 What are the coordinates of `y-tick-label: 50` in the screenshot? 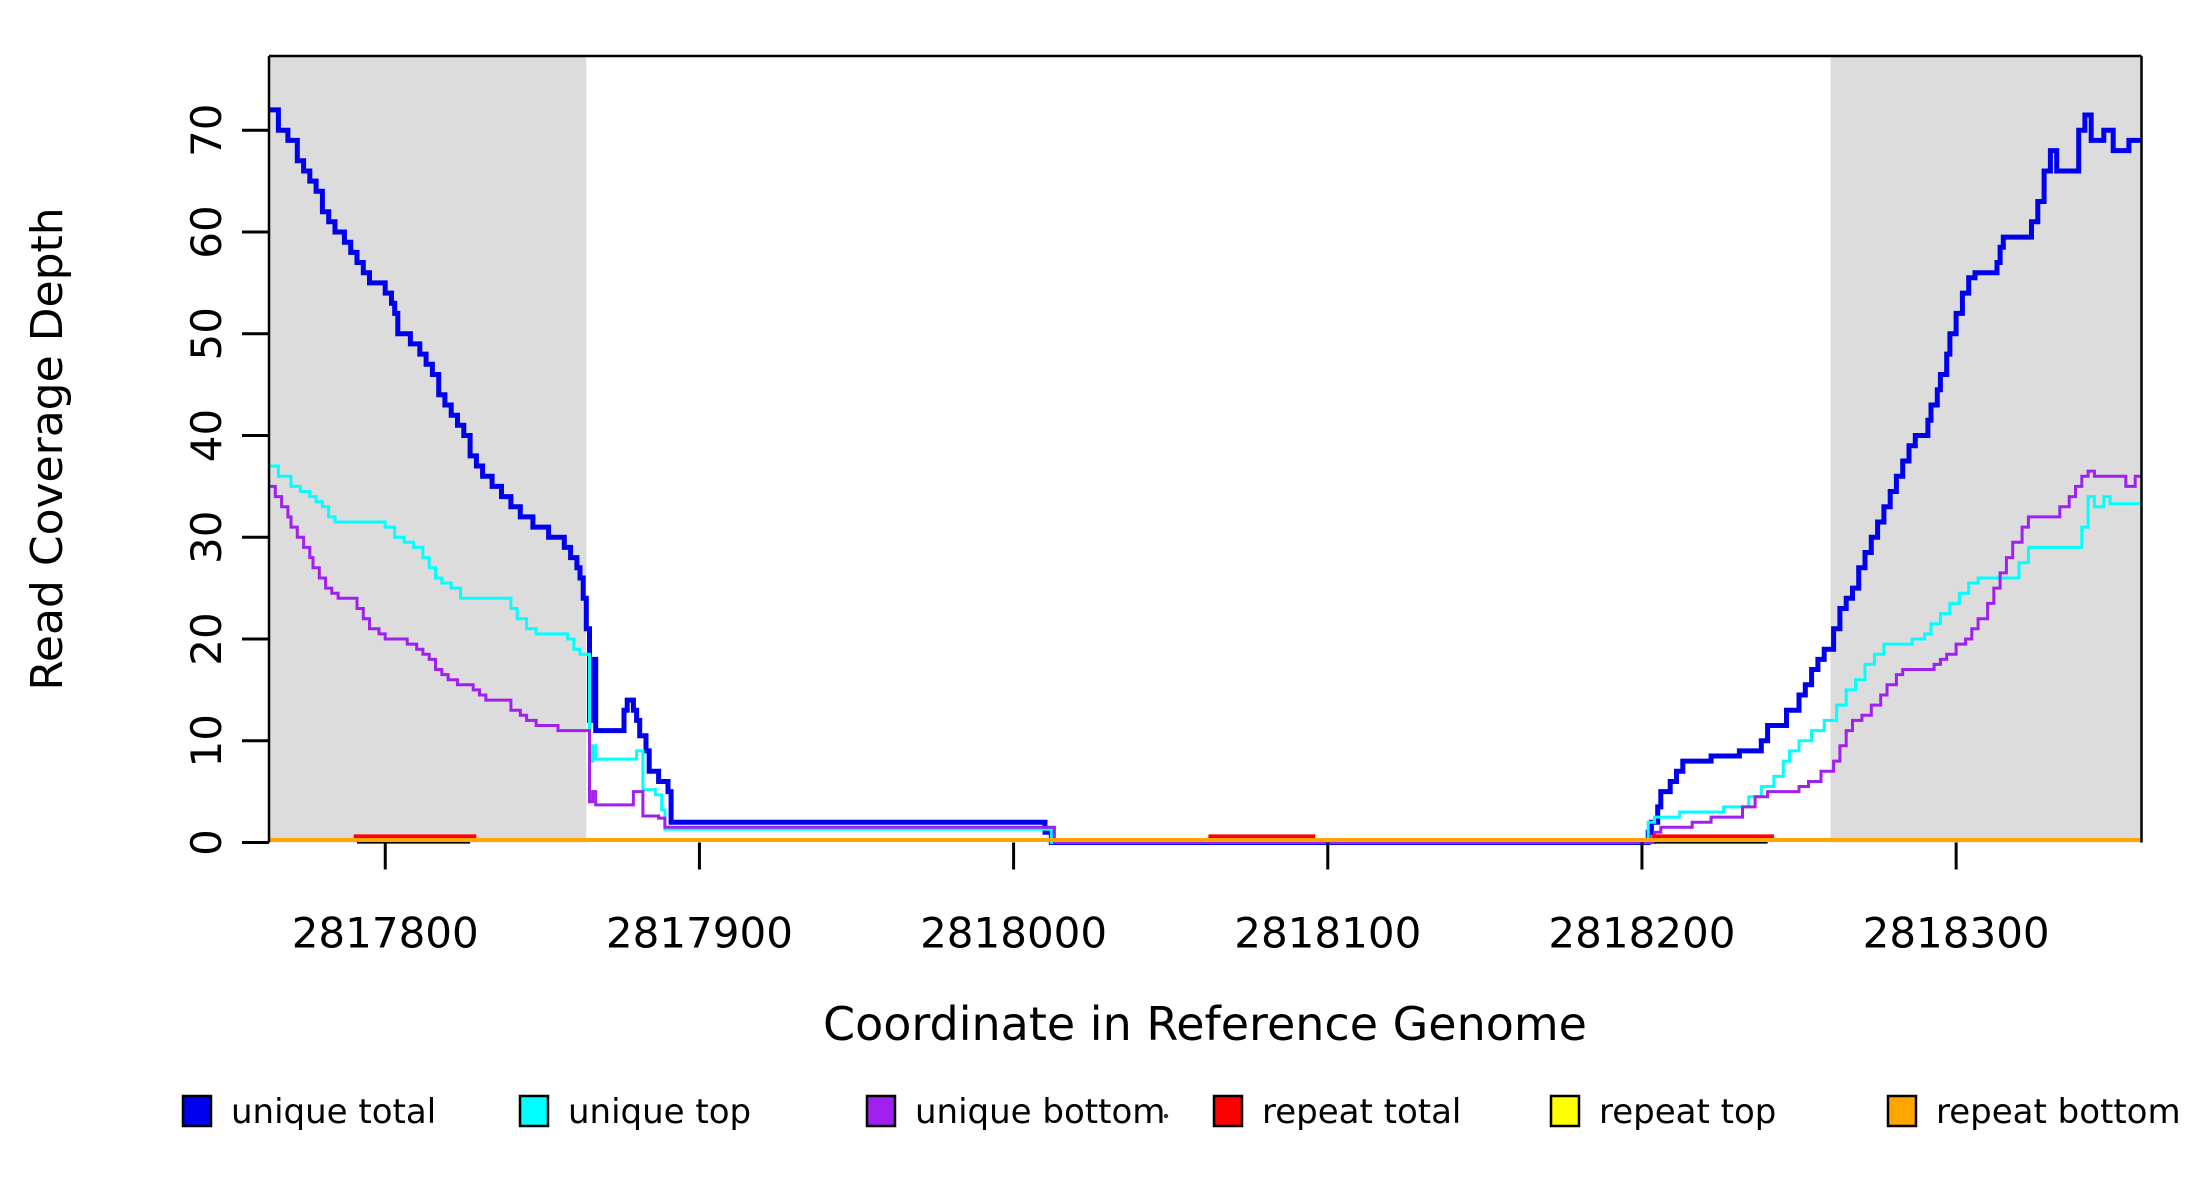 It's located at (206, 333).